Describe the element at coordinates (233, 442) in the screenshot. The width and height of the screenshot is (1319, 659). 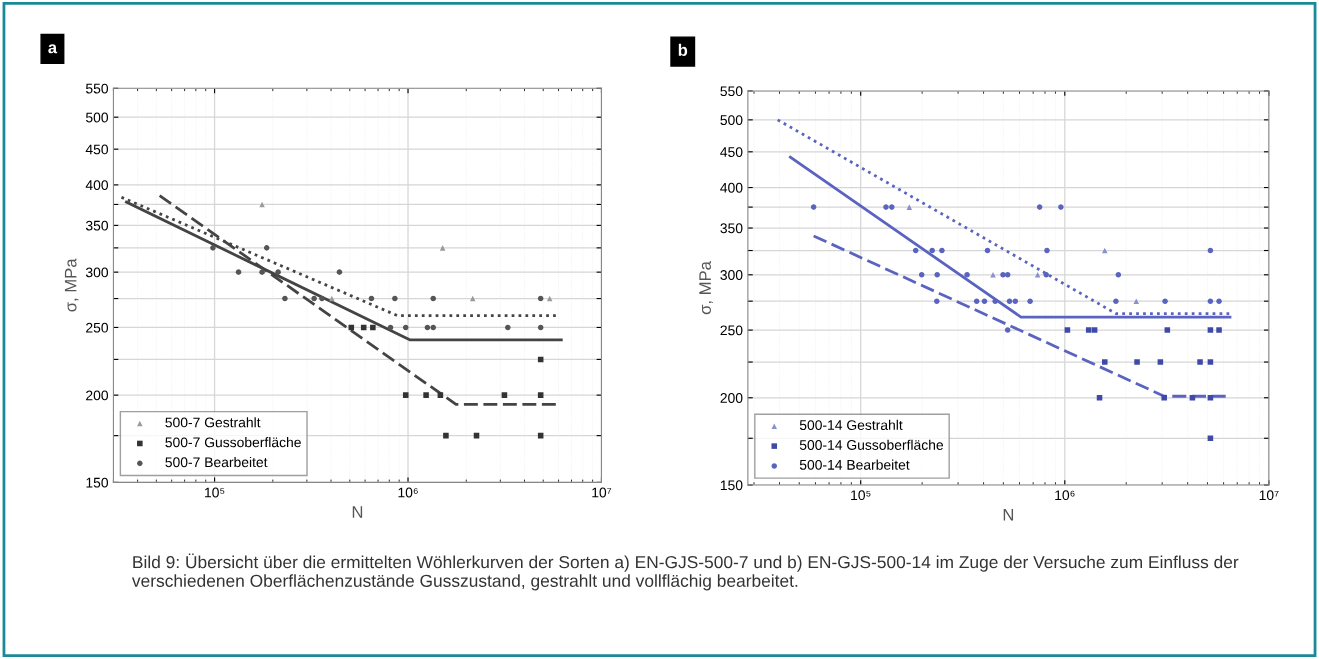
I see `legend-label: 500-7 Gussoberfläche` at that location.